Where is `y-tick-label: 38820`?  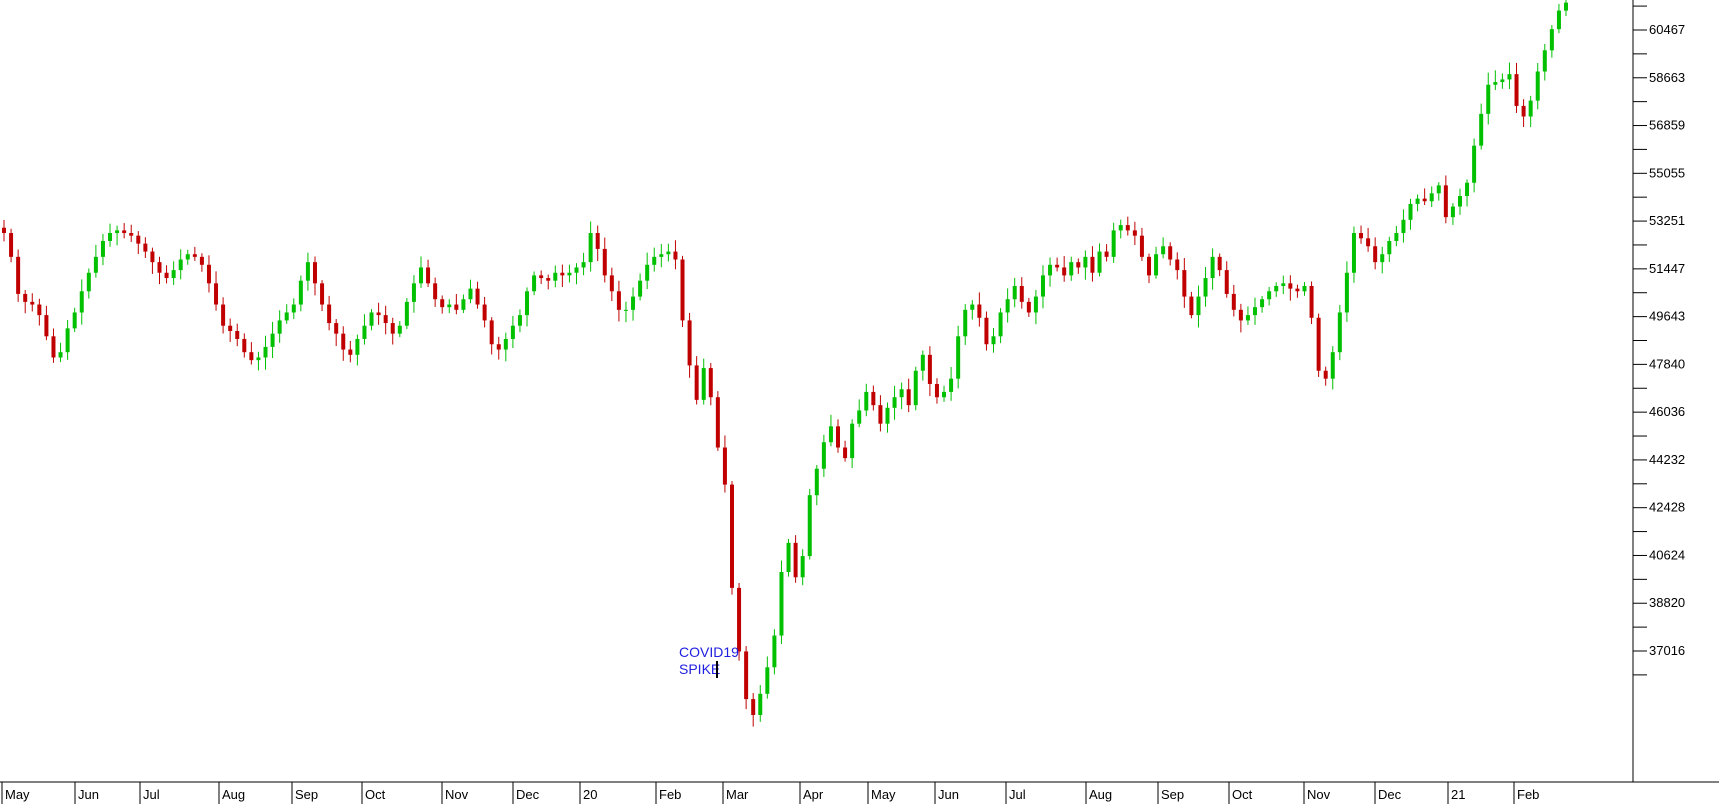 y-tick-label: 38820 is located at coordinates (1667, 602).